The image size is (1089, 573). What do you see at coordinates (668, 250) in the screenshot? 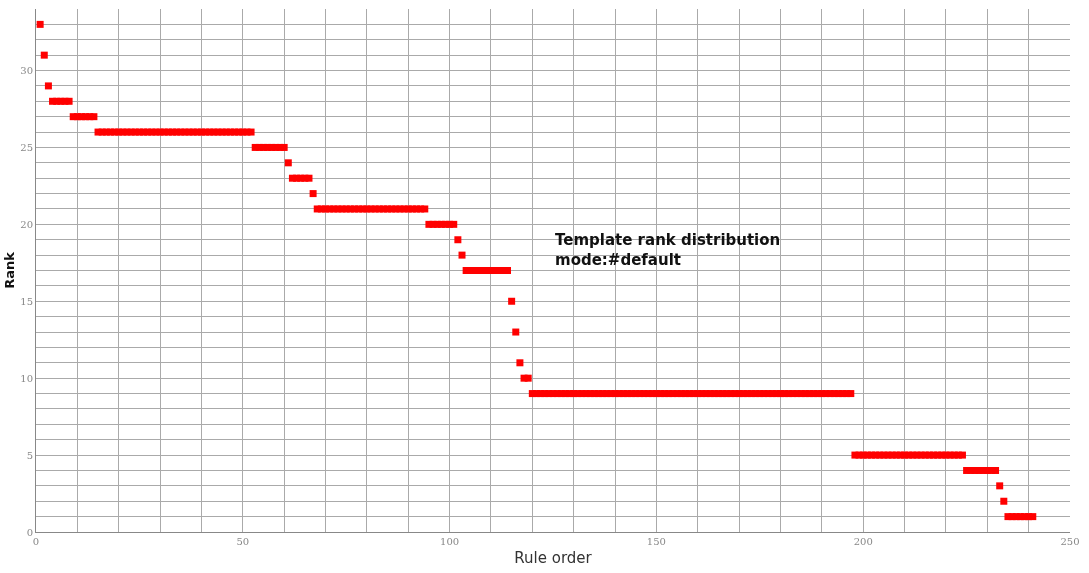
I see `annotation: Template rank distribution mode:#default` at bounding box center [668, 250].